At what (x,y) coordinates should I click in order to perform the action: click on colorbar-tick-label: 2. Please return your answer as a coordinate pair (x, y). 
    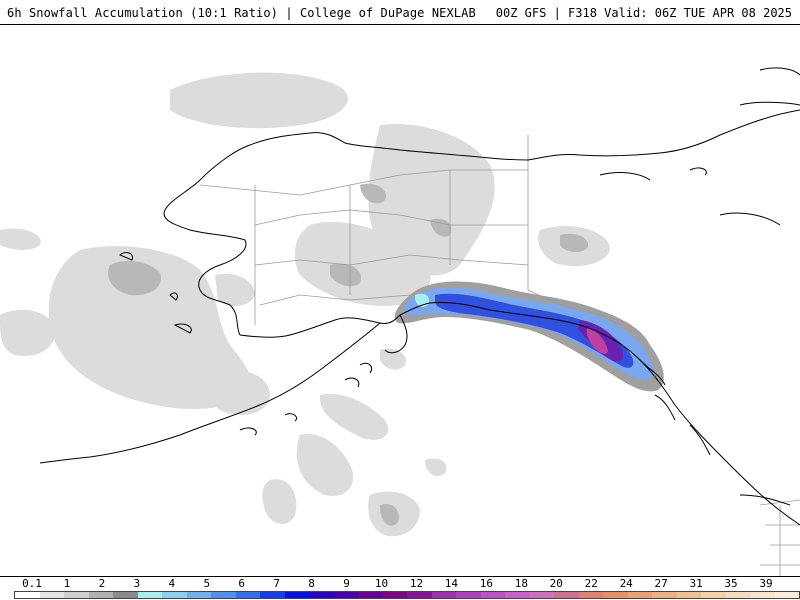
    Looking at the image, I should click on (102, 583).